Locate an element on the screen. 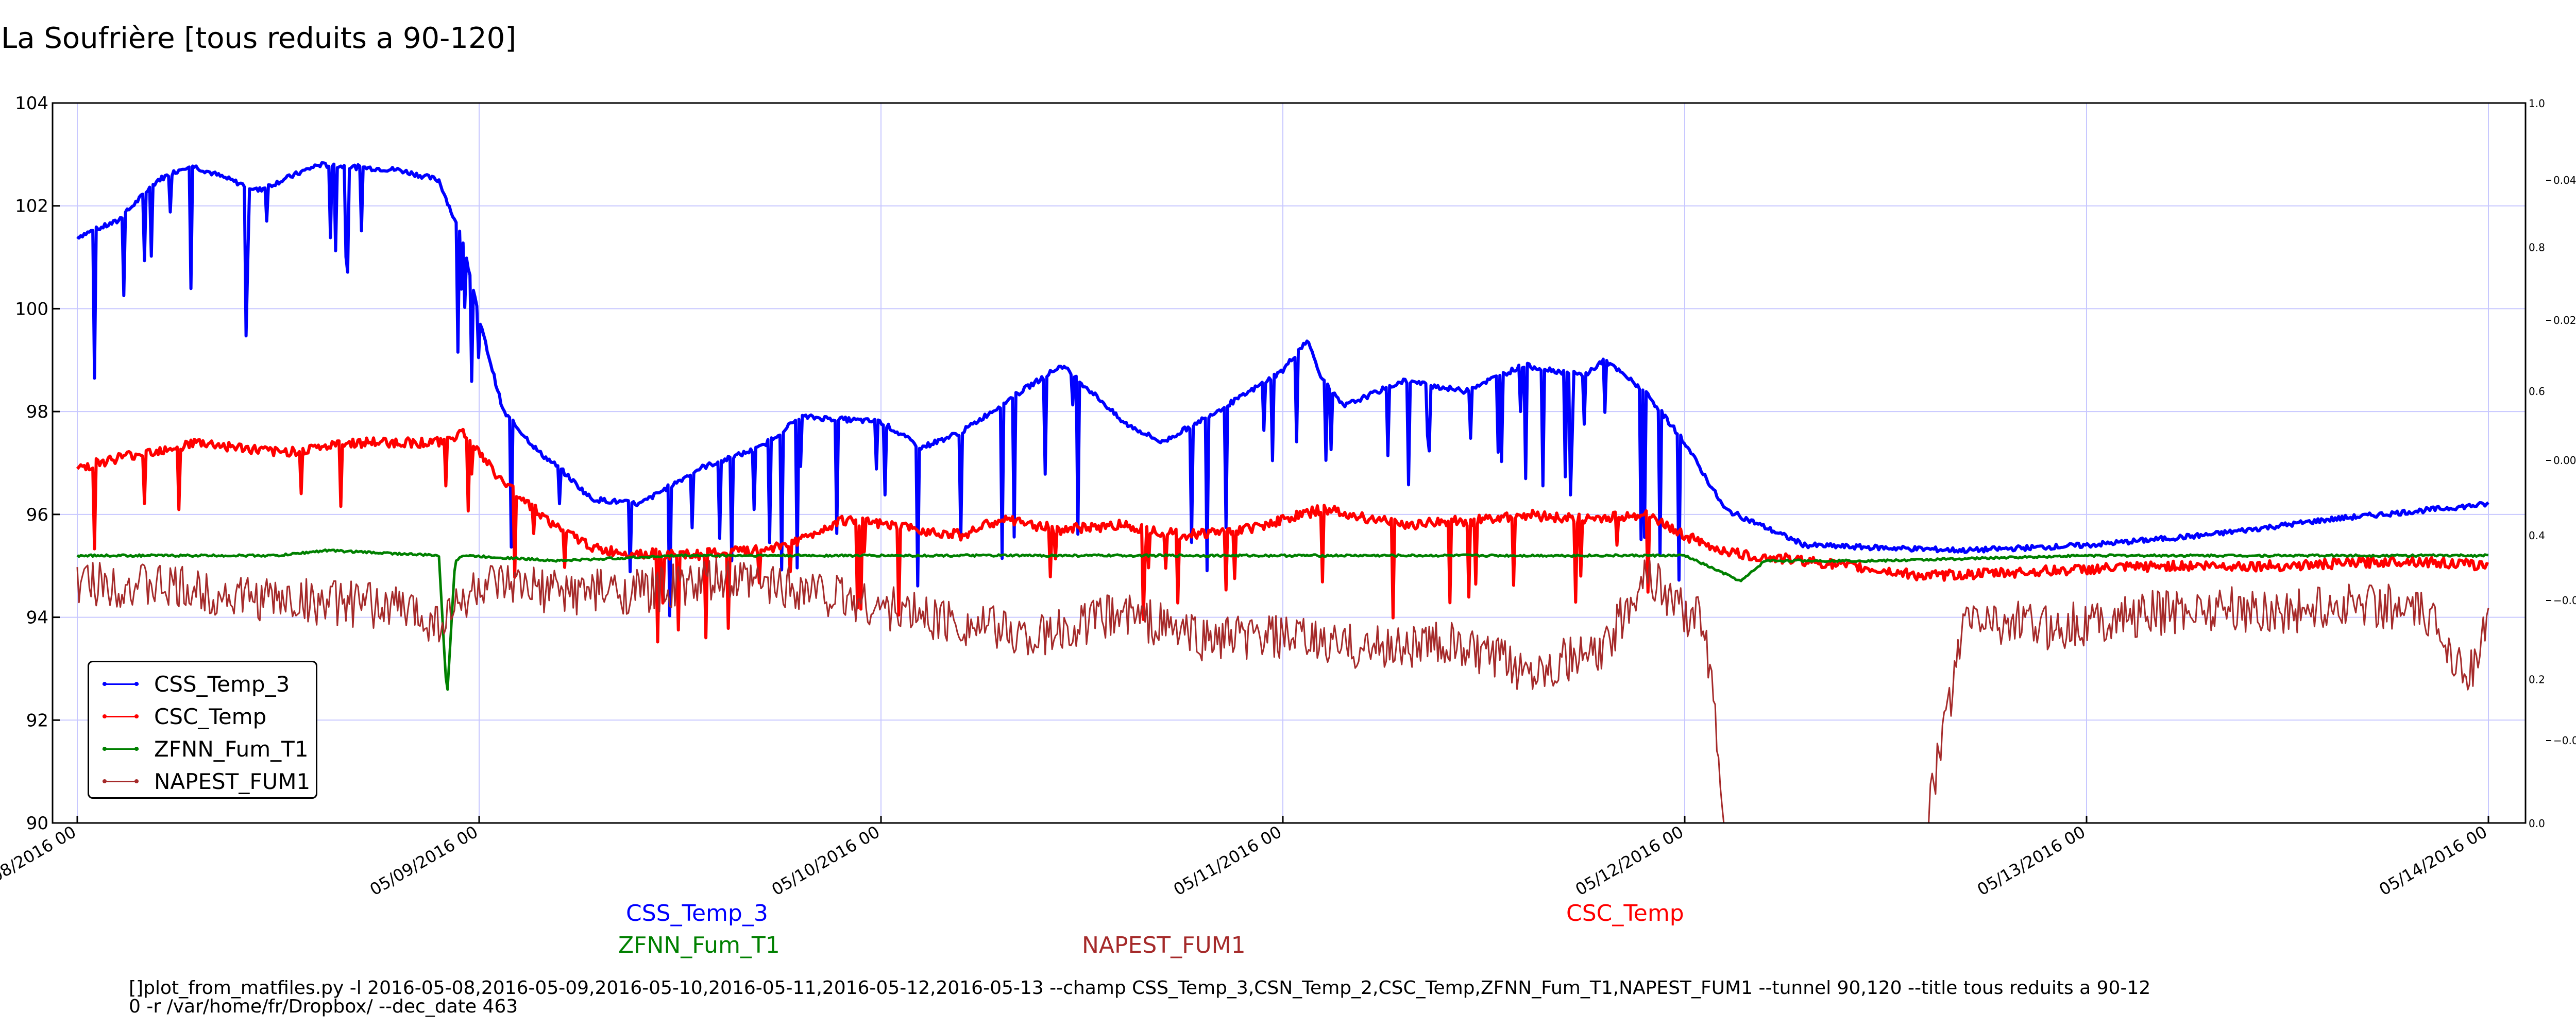 This screenshot has width=2576, height=1030. legend-item-zfnn-fum-t1: ZFNN_Fum_T1 is located at coordinates (203, 749).